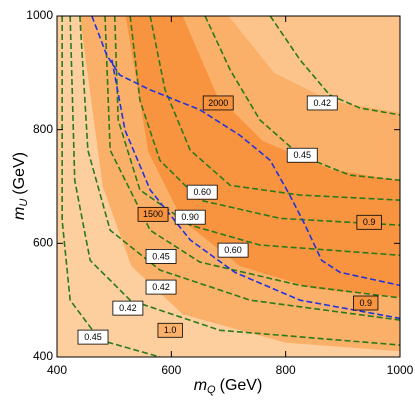 This screenshot has width=415, height=404. What do you see at coordinates (286, 370) in the screenshot?
I see `x-tick-label: 800` at bounding box center [286, 370].